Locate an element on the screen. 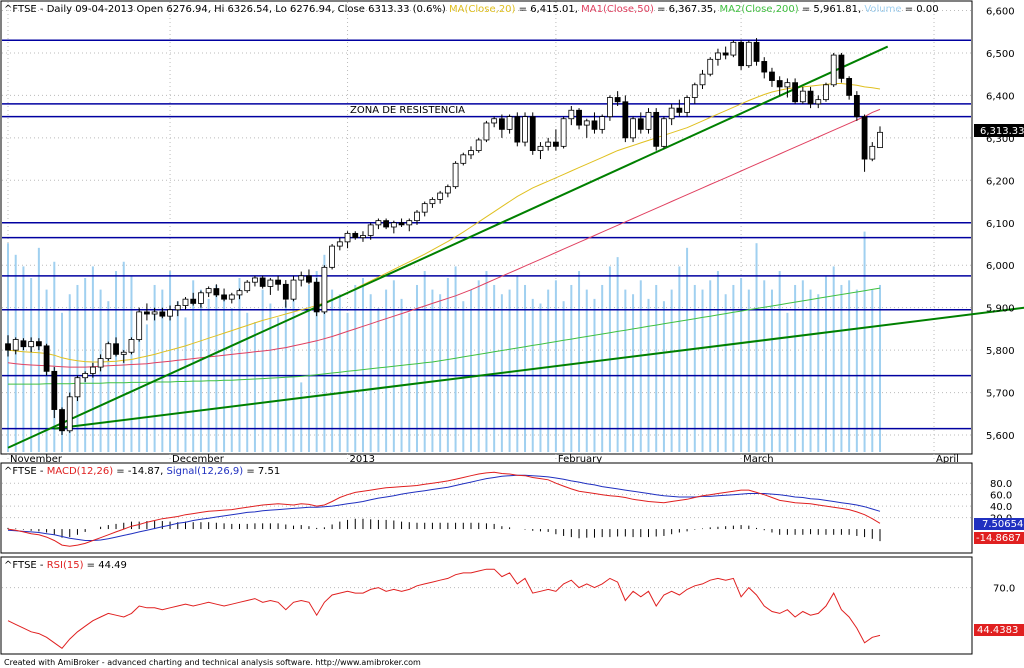 The image size is (1024, 668). y-tick-label: 5,800 is located at coordinates (1000, 351).